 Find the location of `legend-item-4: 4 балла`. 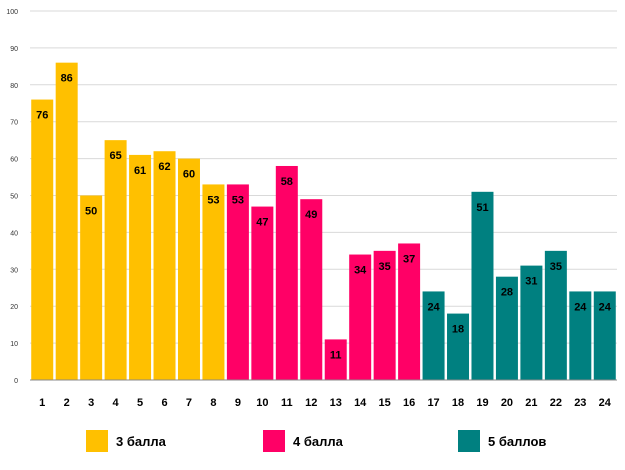

legend-item-4: 4 балла is located at coordinates (303, 441).